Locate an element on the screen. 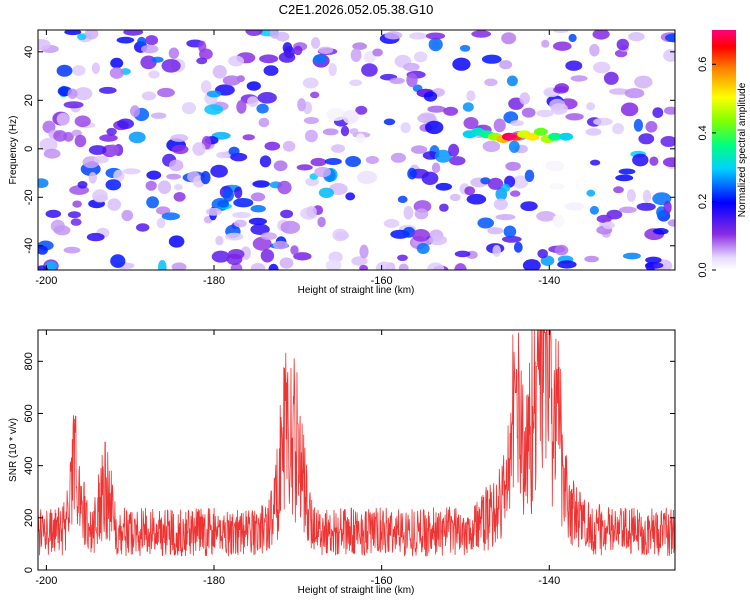  colorbar-tick-label: 0.4 is located at coordinates (703, 132).